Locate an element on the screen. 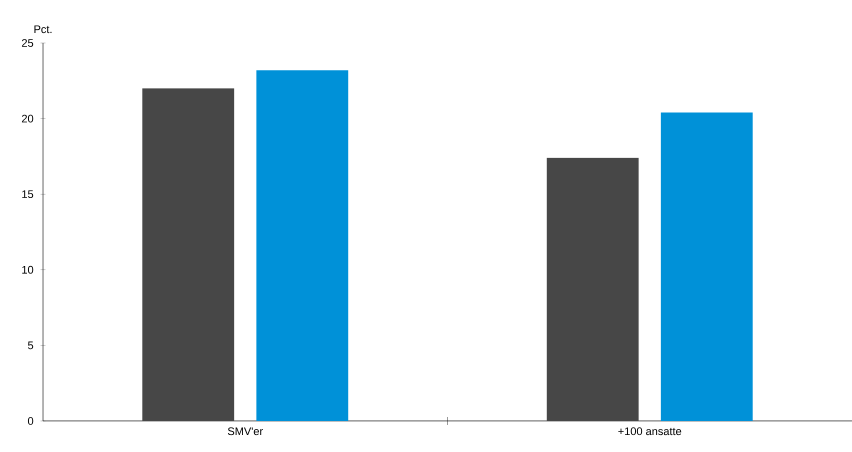 This screenshot has width=852, height=452. y-axis-title: Pct. is located at coordinates (43, 29).